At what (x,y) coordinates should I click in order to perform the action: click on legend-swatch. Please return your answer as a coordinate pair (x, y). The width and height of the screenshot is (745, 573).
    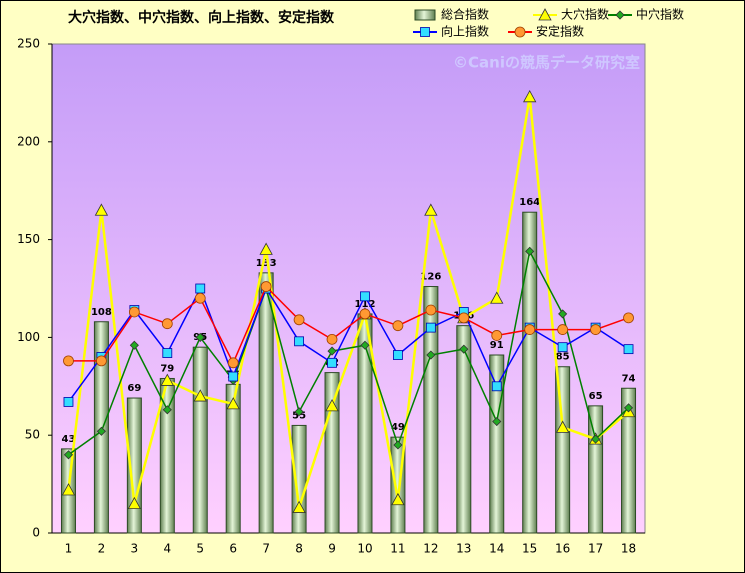
    Looking at the image, I should click on (425, 15).